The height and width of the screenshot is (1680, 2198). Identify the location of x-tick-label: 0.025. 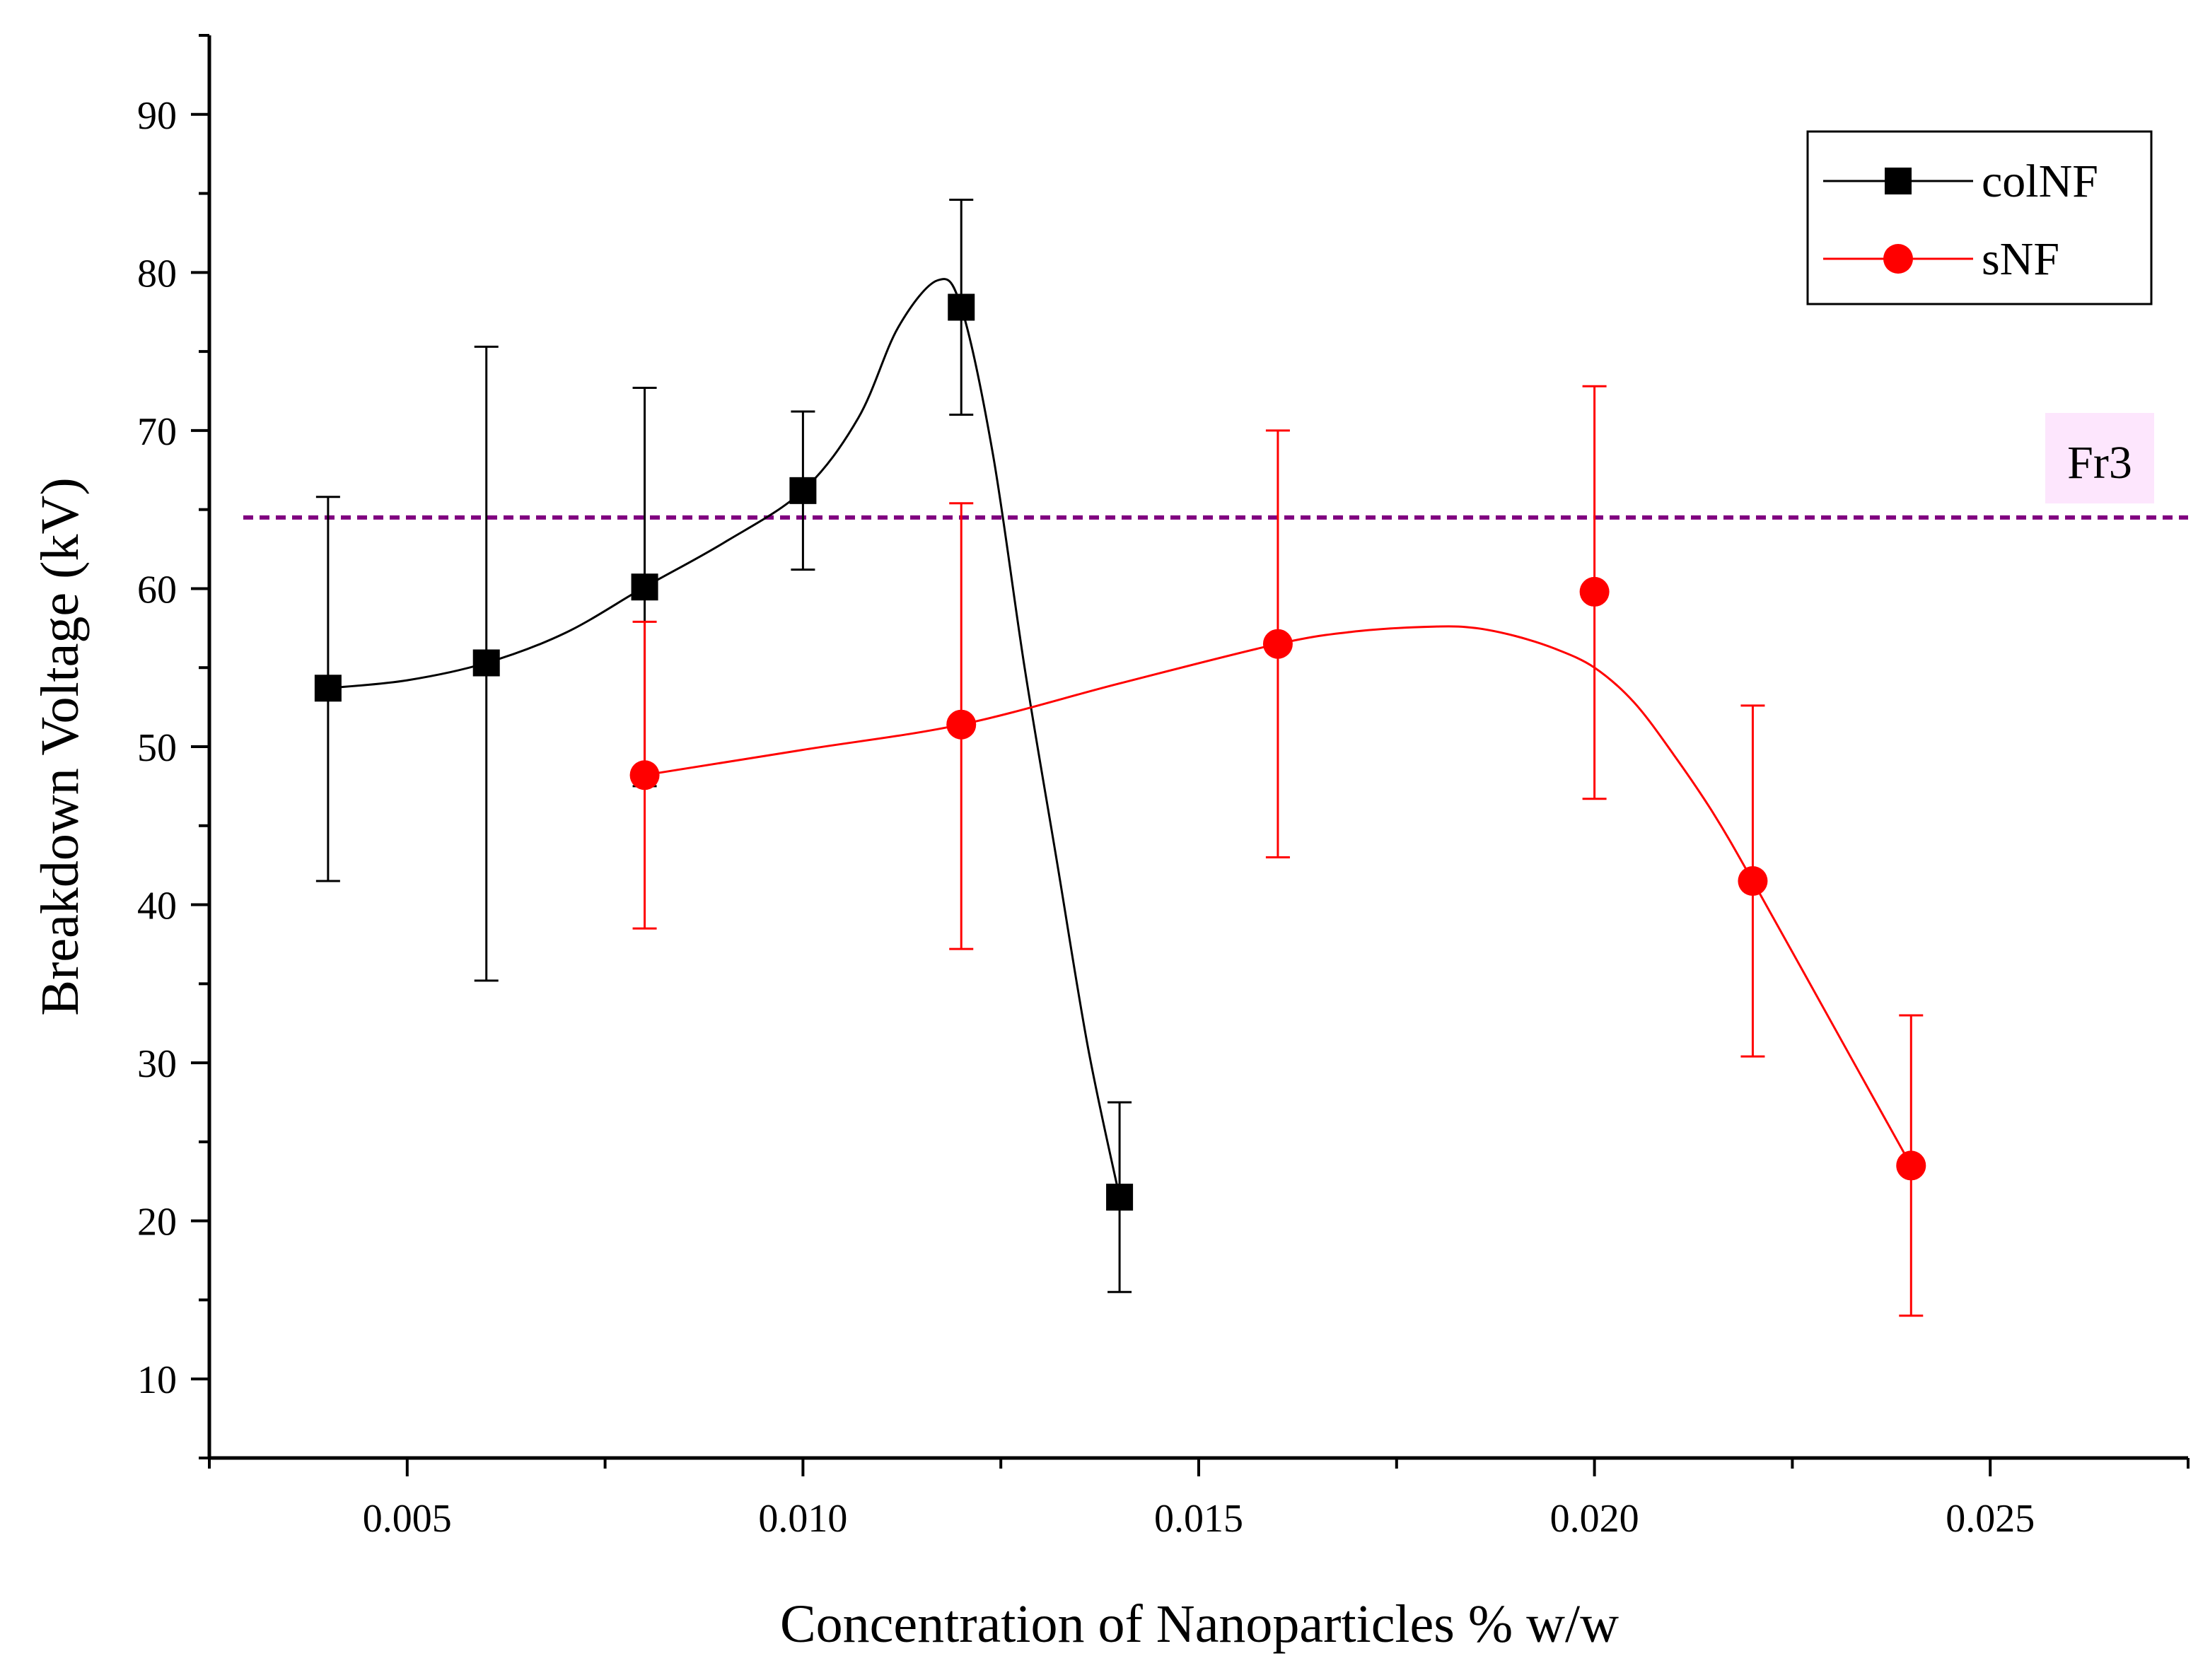
(1990, 1519).